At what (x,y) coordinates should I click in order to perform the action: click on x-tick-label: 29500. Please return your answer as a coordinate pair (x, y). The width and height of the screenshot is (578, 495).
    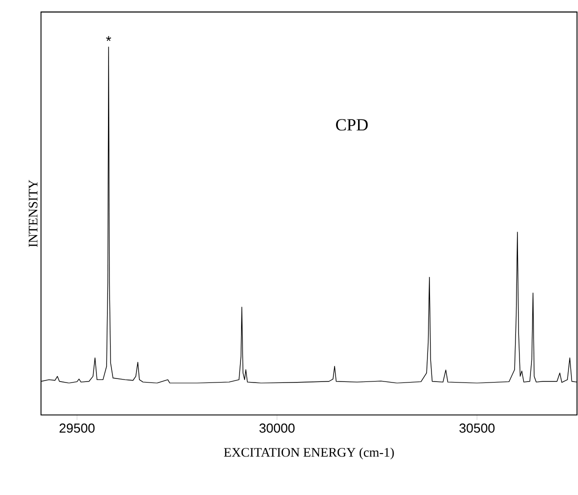
    Looking at the image, I should click on (77, 428).